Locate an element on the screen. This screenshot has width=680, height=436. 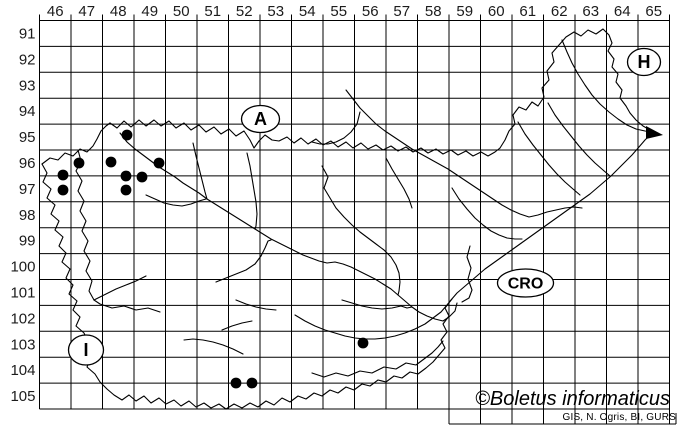
country-label-h: H is located at coordinates (644, 62).